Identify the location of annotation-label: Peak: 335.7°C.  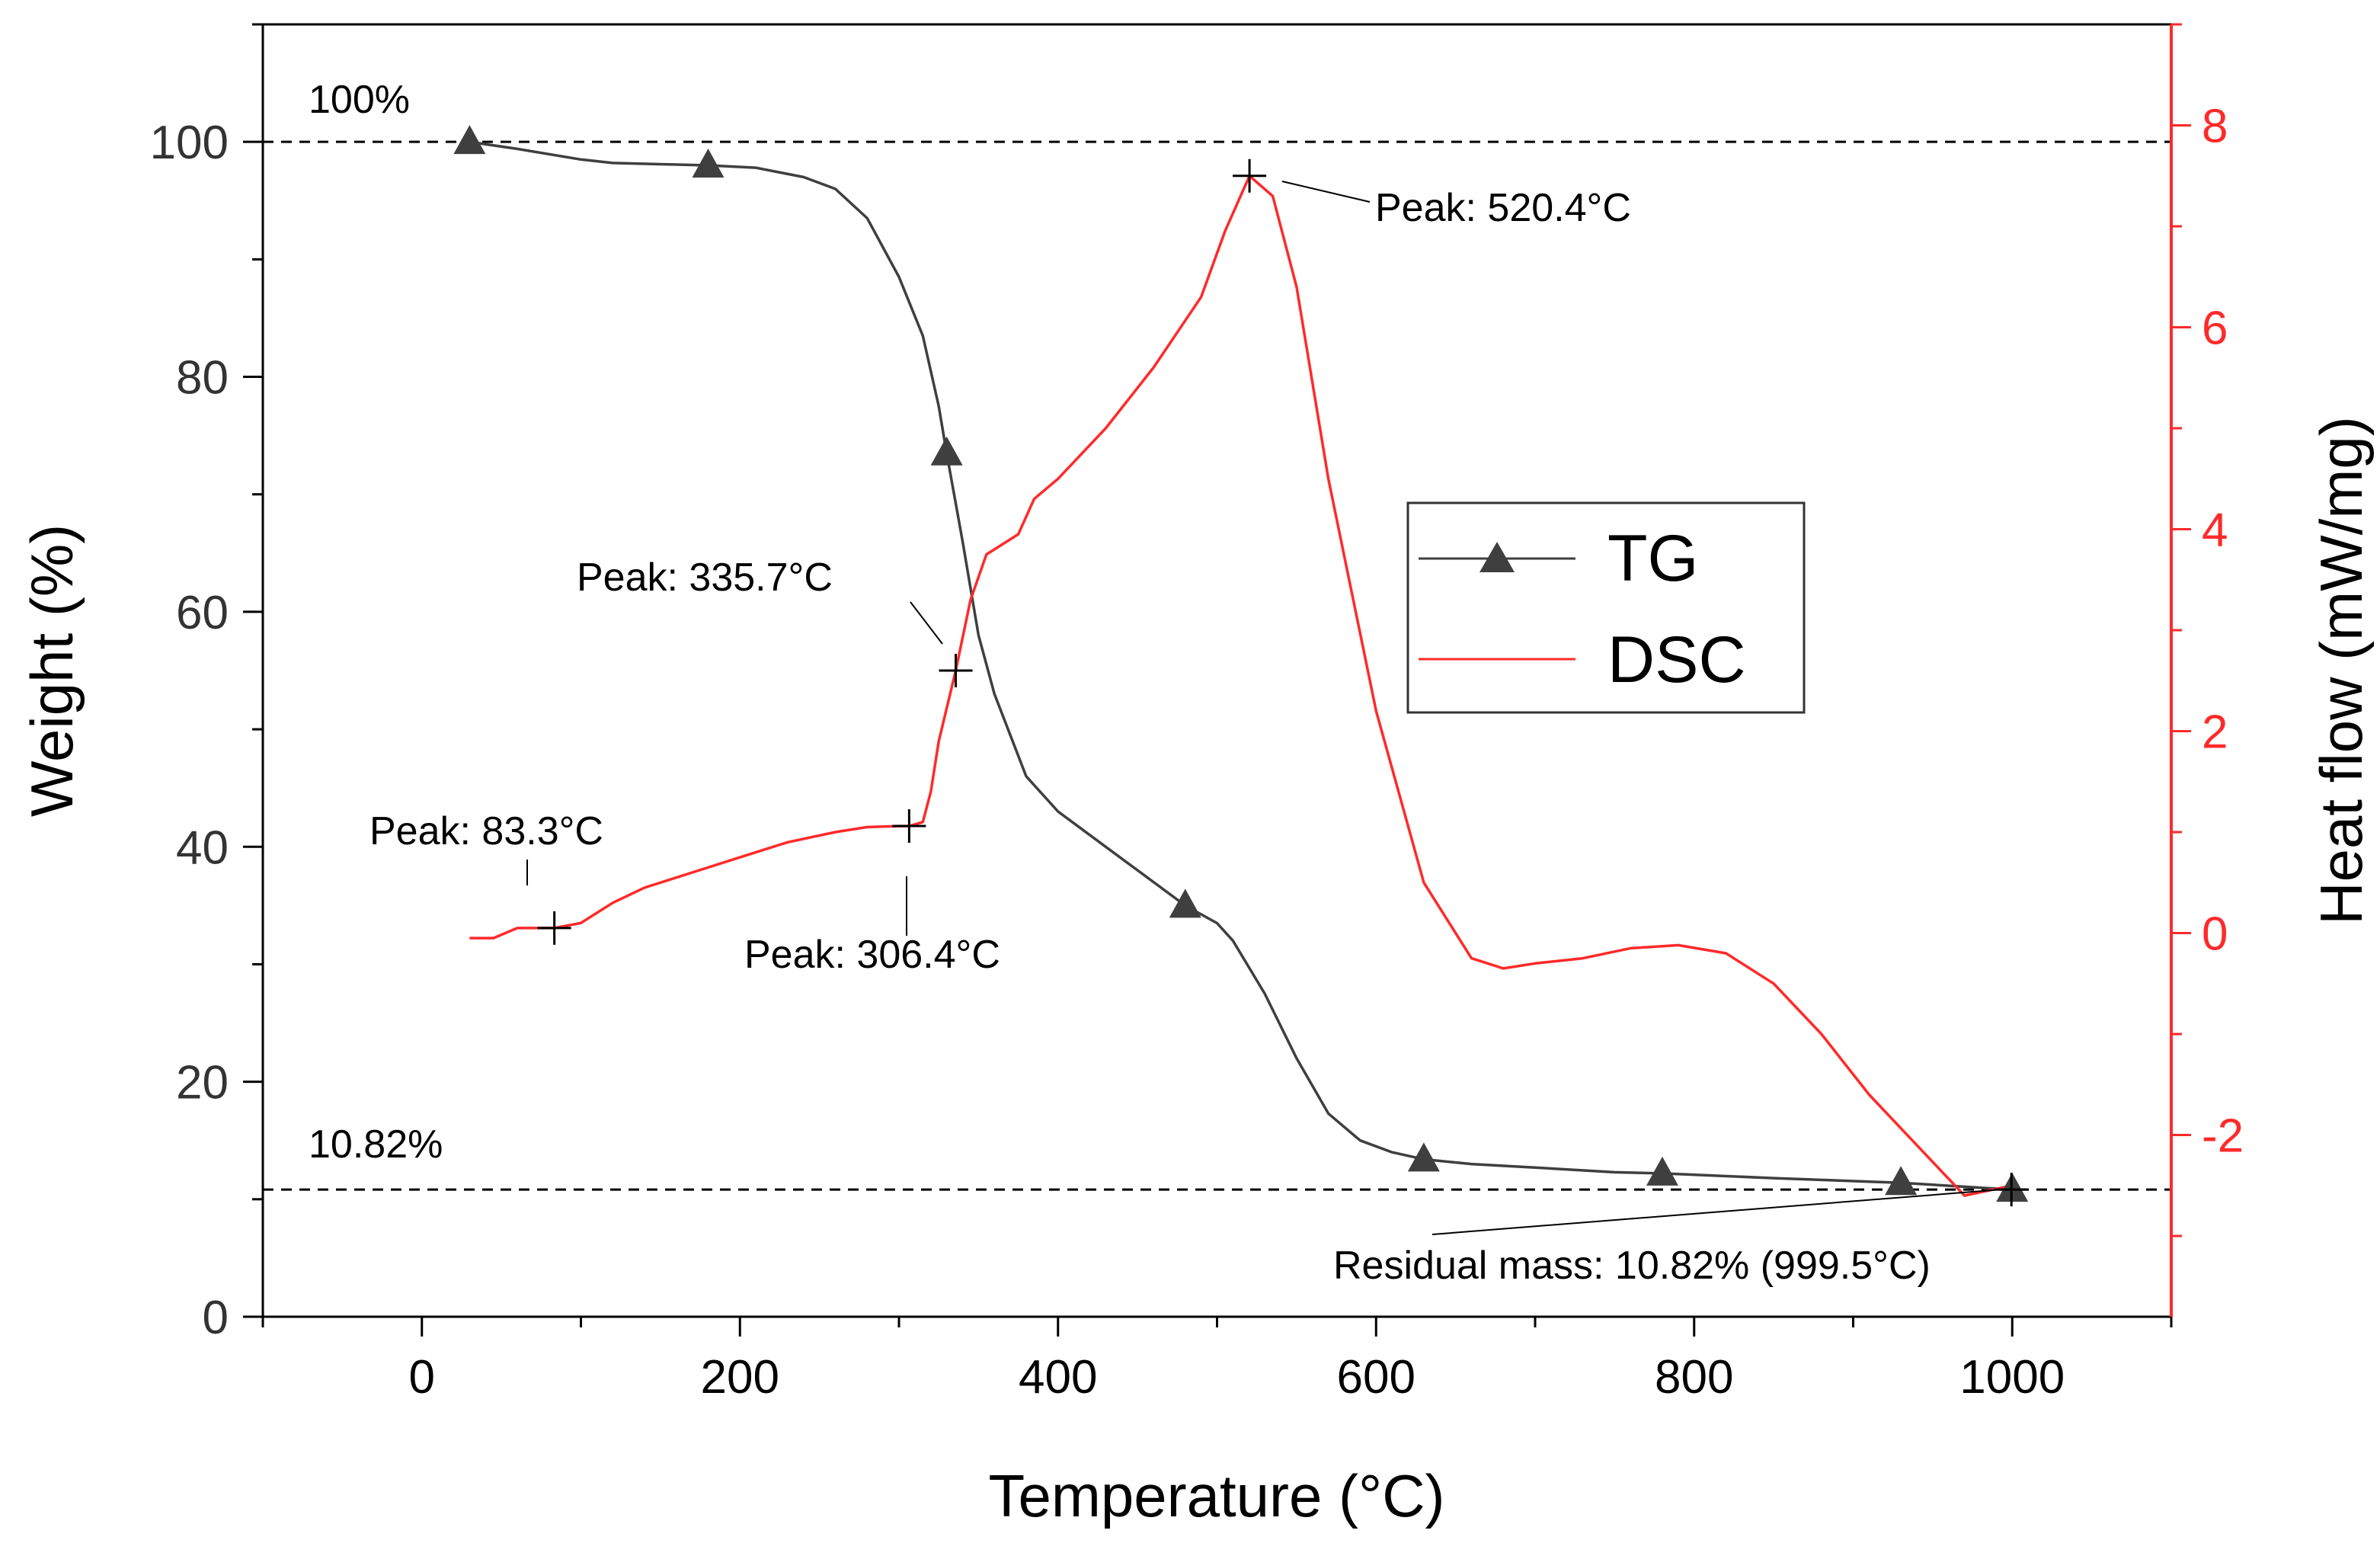
(705, 577).